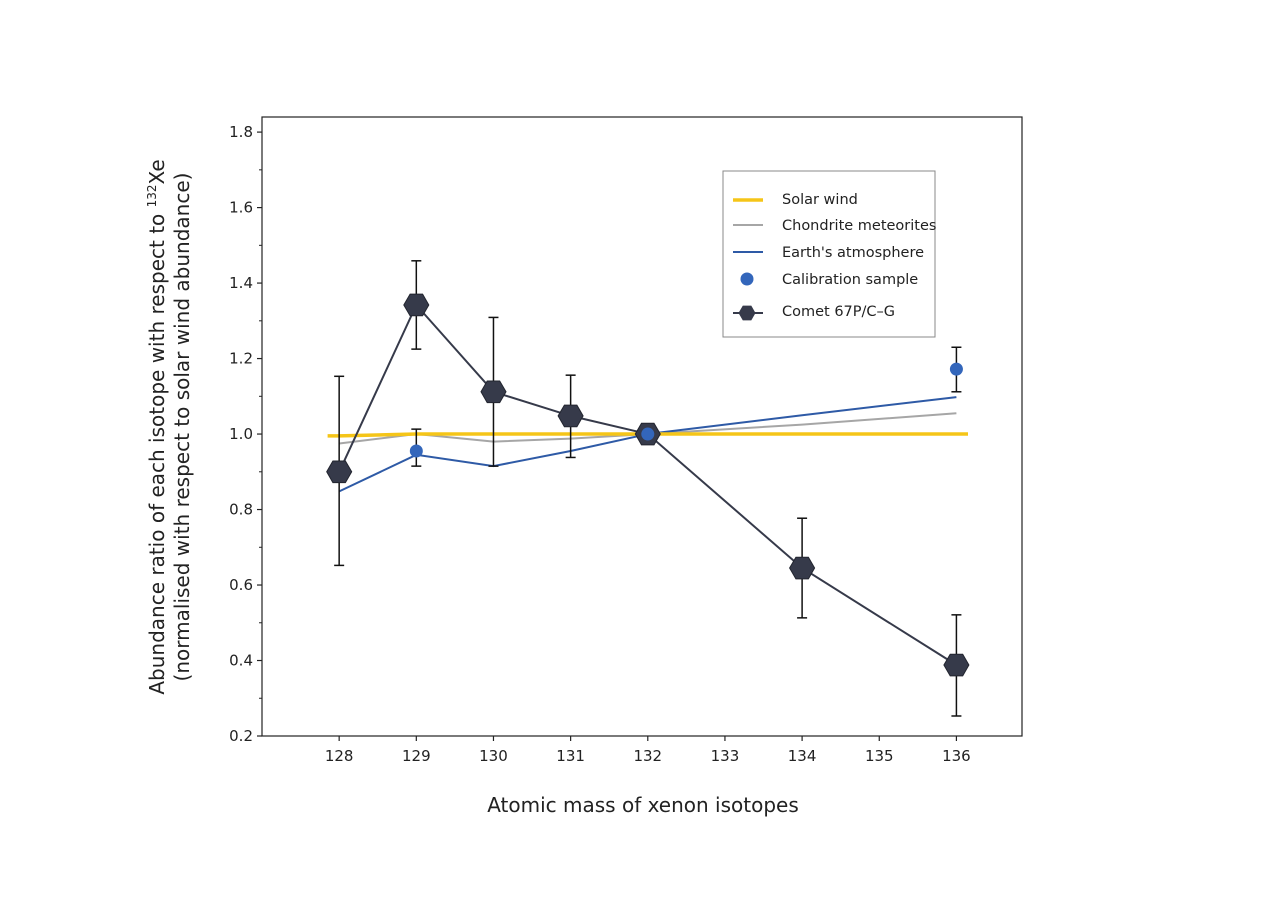  What do you see at coordinates (747, 313) in the screenshot?
I see `legend-comet-marker-swatch` at bounding box center [747, 313].